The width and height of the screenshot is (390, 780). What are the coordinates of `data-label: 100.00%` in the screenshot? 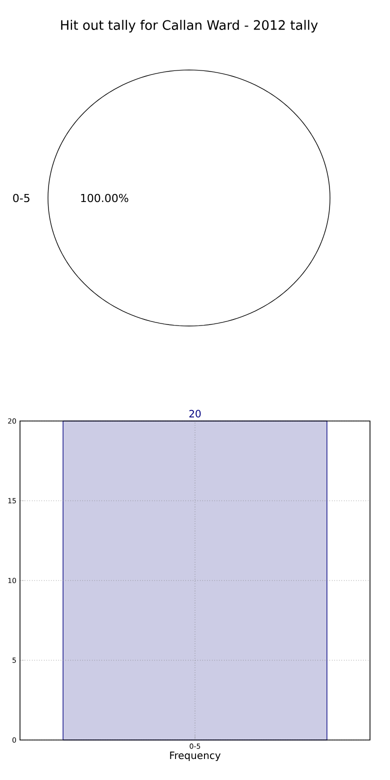 It's located at (104, 198).